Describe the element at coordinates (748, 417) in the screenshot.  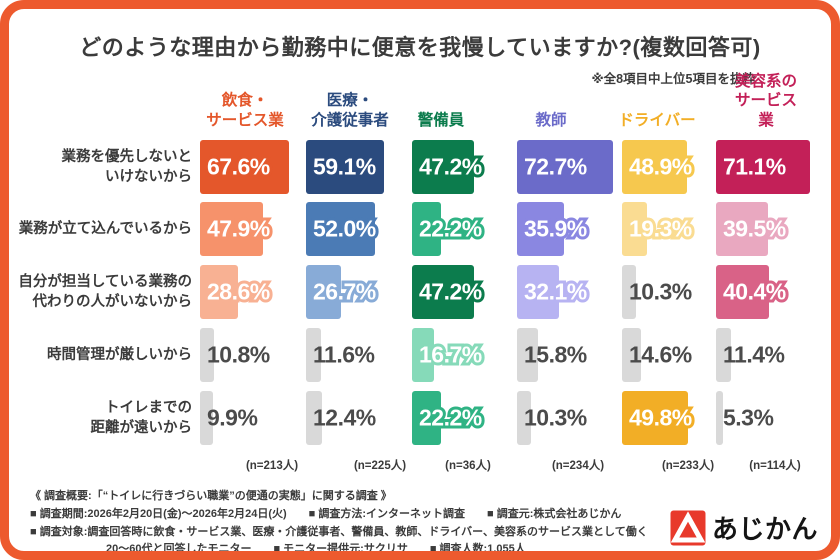
I see `bar-value-label: 5.3%` at that location.